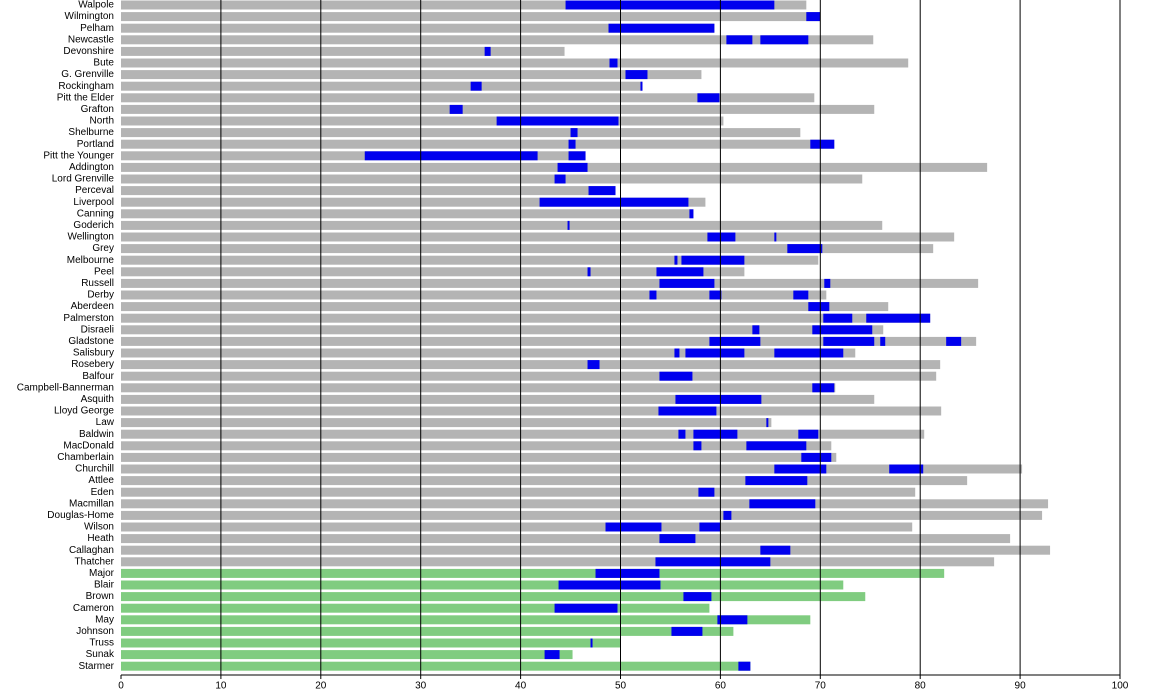  What do you see at coordinates (100, 654) in the screenshot?
I see `row-label: Sunak` at bounding box center [100, 654].